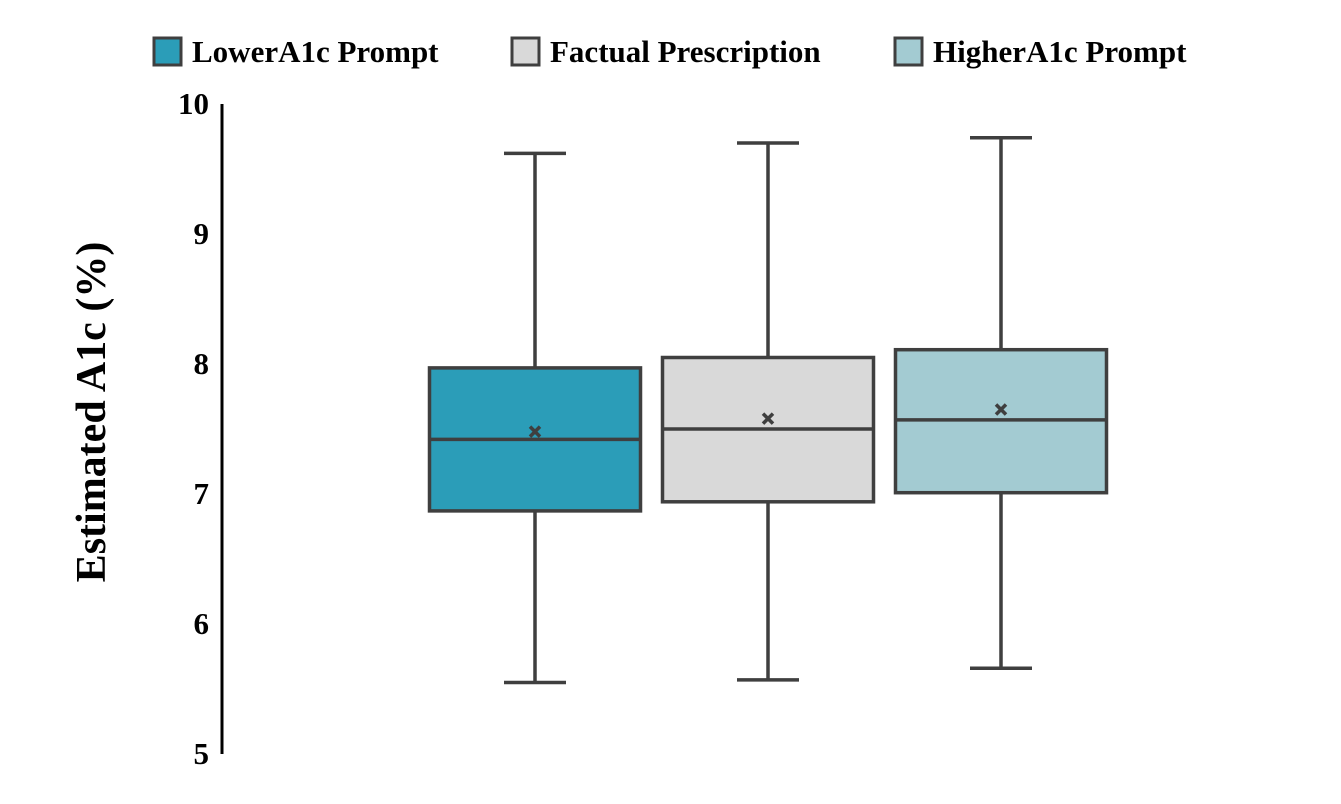  What do you see at coordinates (202, 753) in the screenshot?
I see `y-tick-label: 5` at bounding box center [202, 753].